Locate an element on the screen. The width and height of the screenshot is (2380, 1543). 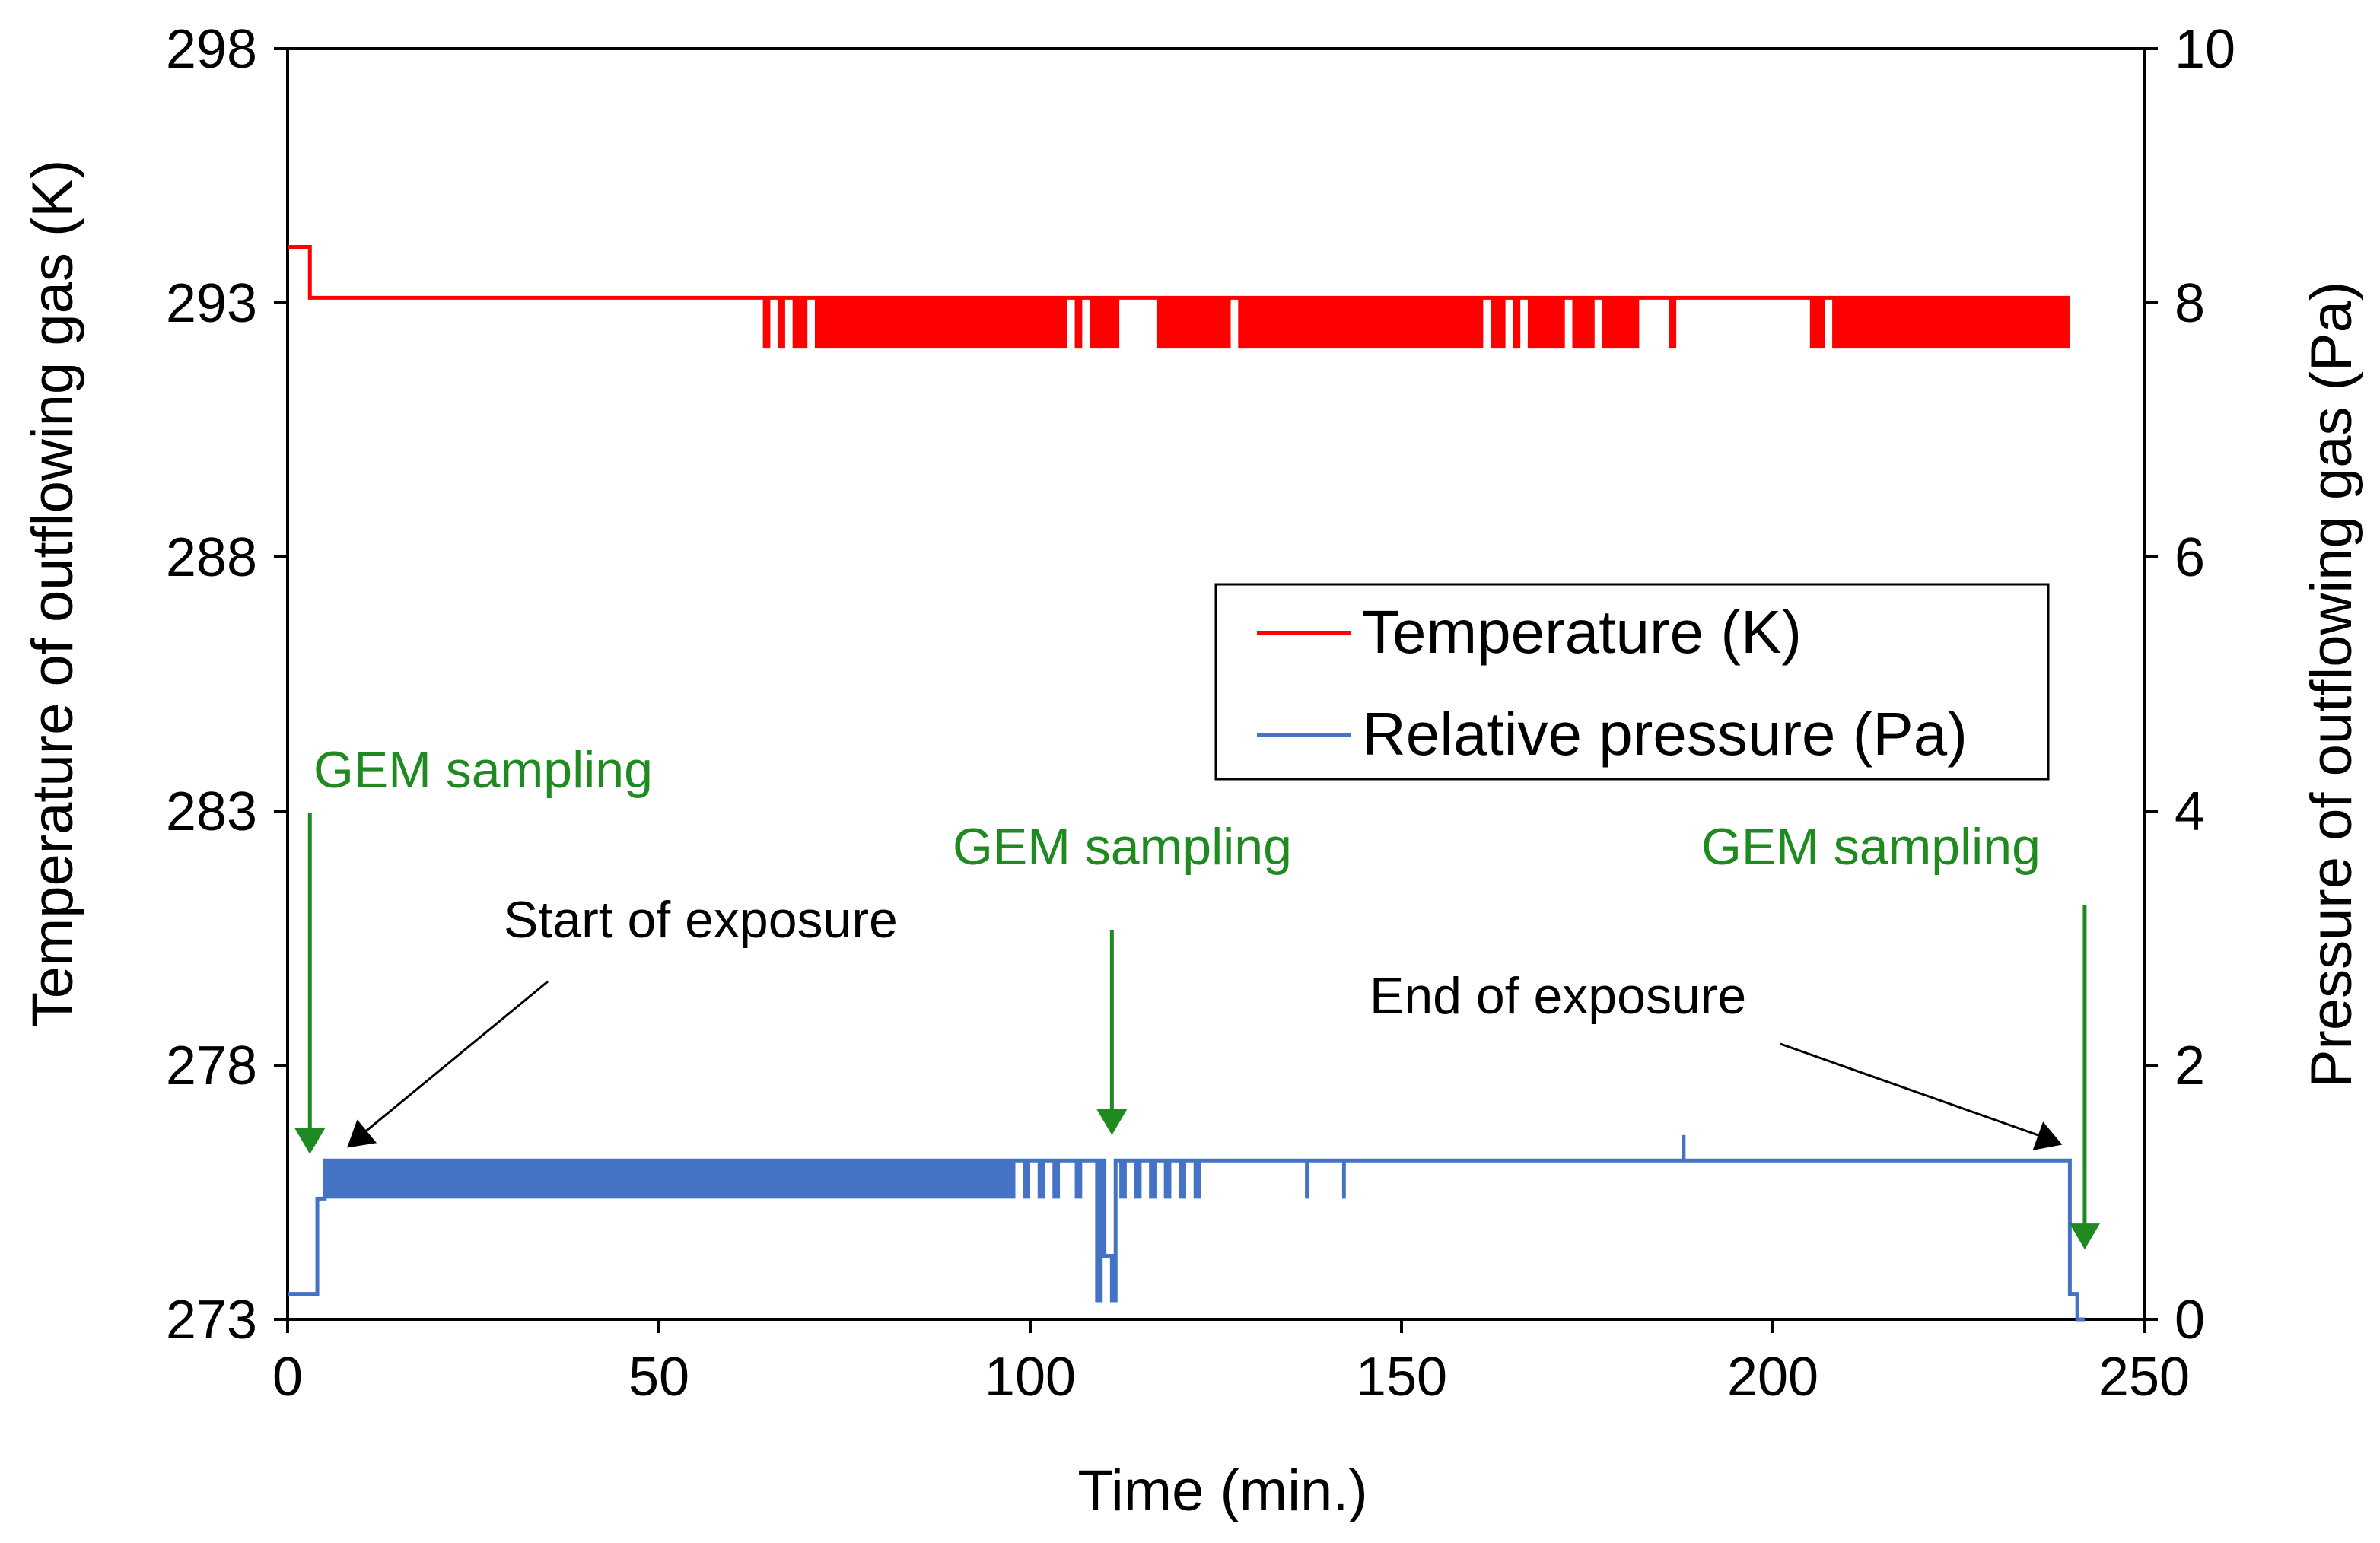
start-of-exposure-arrow is located at coordinates (457, 1056).